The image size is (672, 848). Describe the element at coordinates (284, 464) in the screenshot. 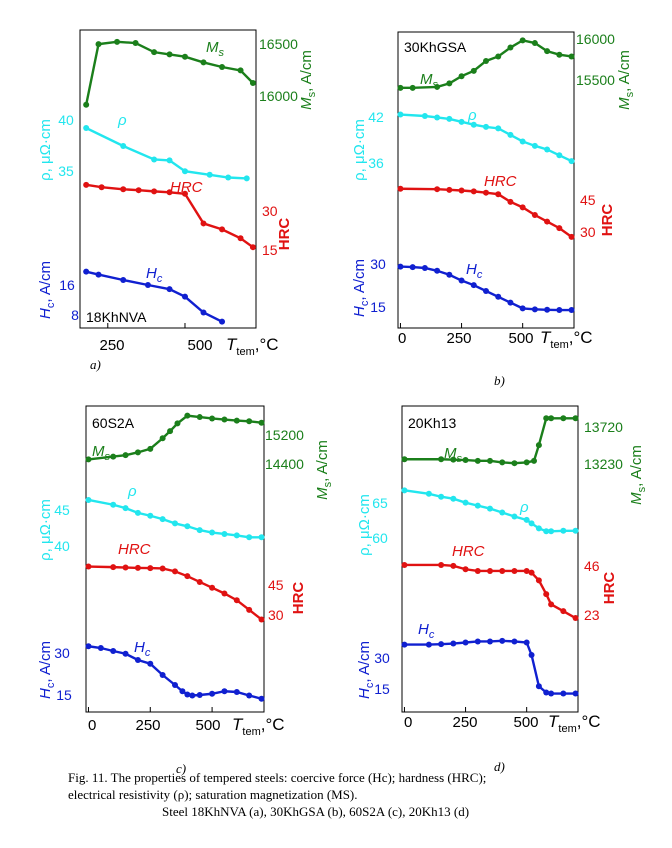

I see `right-tick-Ms: 14400` at that location.